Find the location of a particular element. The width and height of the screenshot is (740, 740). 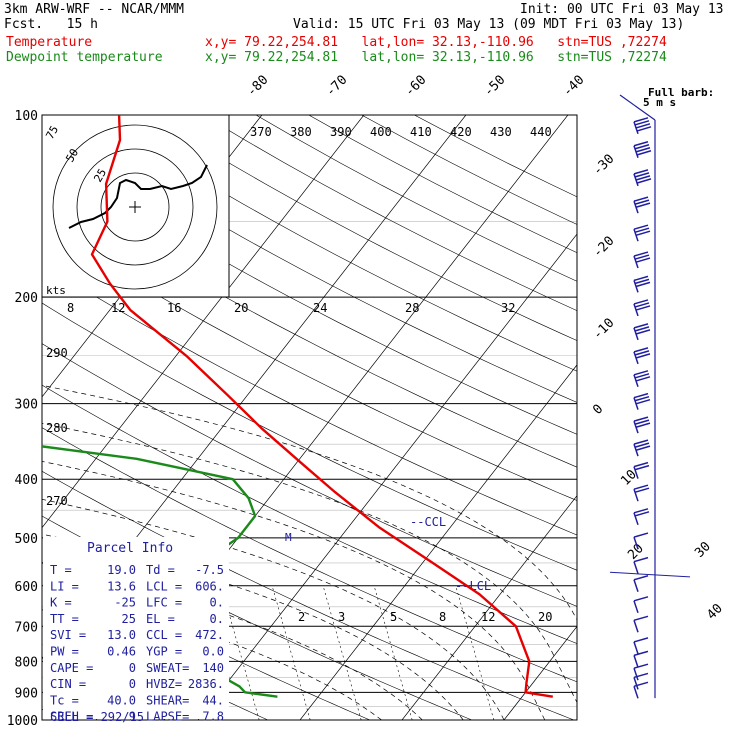

parcel-param-name: SVI = is located at coordinates (68, 635).